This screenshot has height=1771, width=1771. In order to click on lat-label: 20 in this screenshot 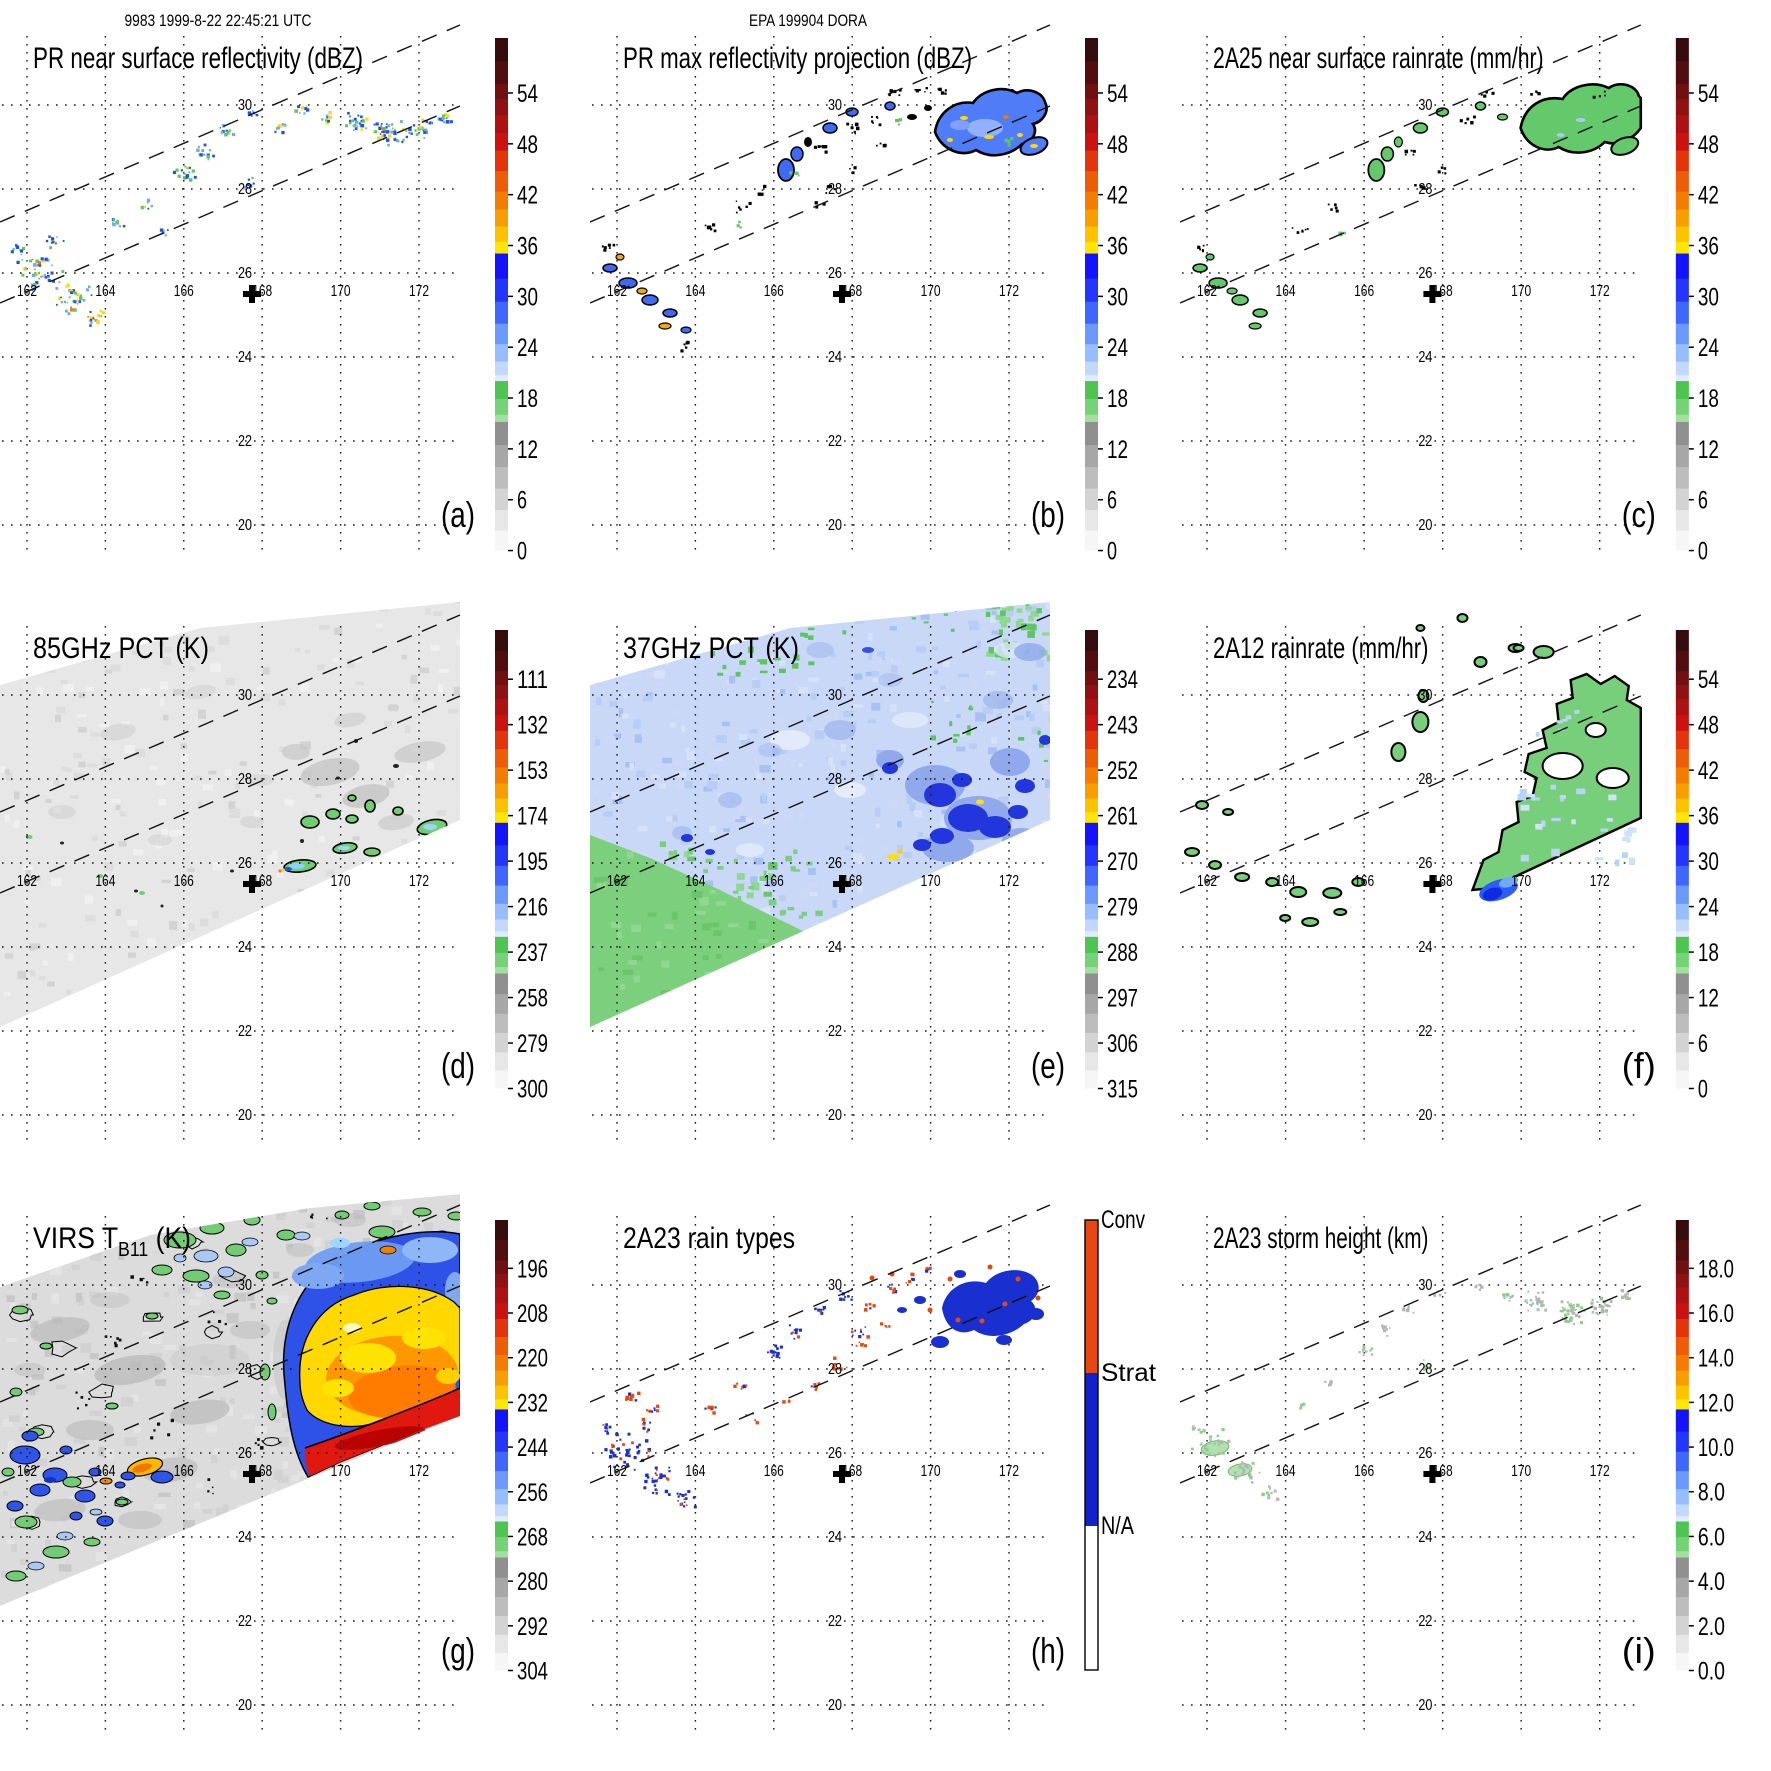, I will do `click(835, 1705)`.